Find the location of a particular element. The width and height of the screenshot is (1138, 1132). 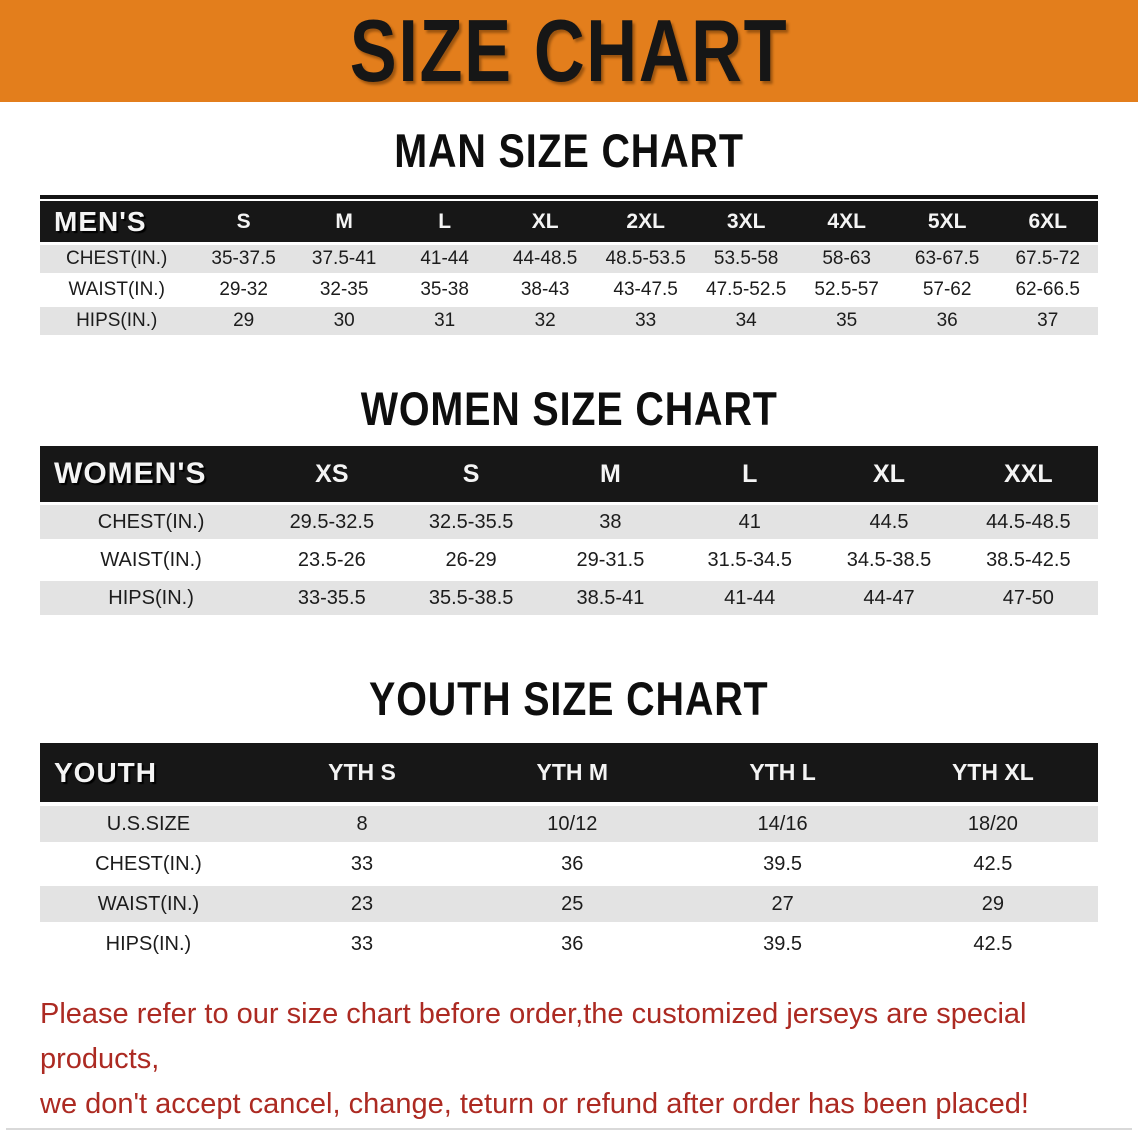

measure-label: HIPS(IN.) is located at coordinates (151, 600).